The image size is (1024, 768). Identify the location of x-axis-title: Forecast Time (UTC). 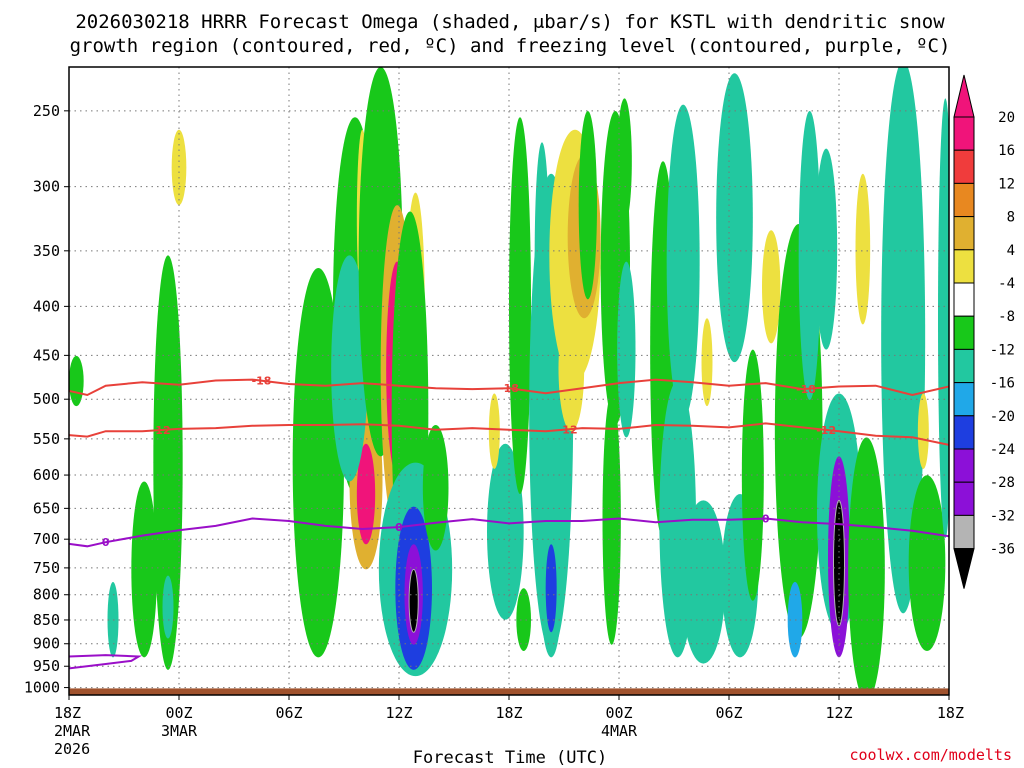
(510, 758).